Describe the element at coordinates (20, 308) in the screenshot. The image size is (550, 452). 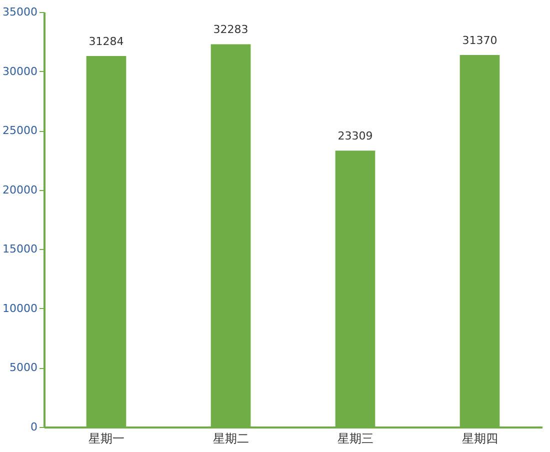
I see `y-tick-label: 10000` at that location.